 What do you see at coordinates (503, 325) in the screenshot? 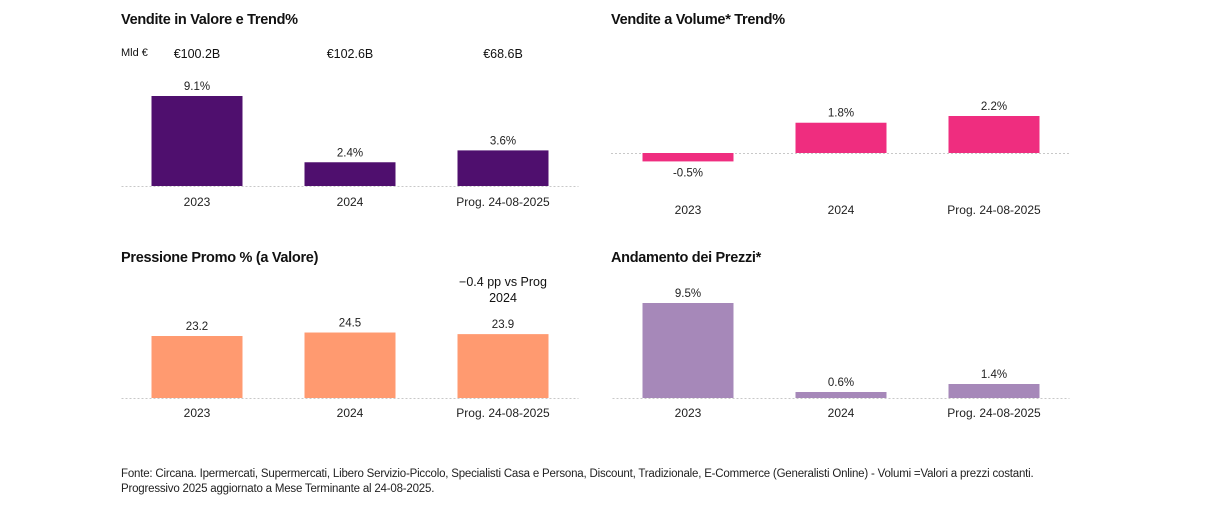
I see `data-label: 23.9` at bounding box center [503, 325].